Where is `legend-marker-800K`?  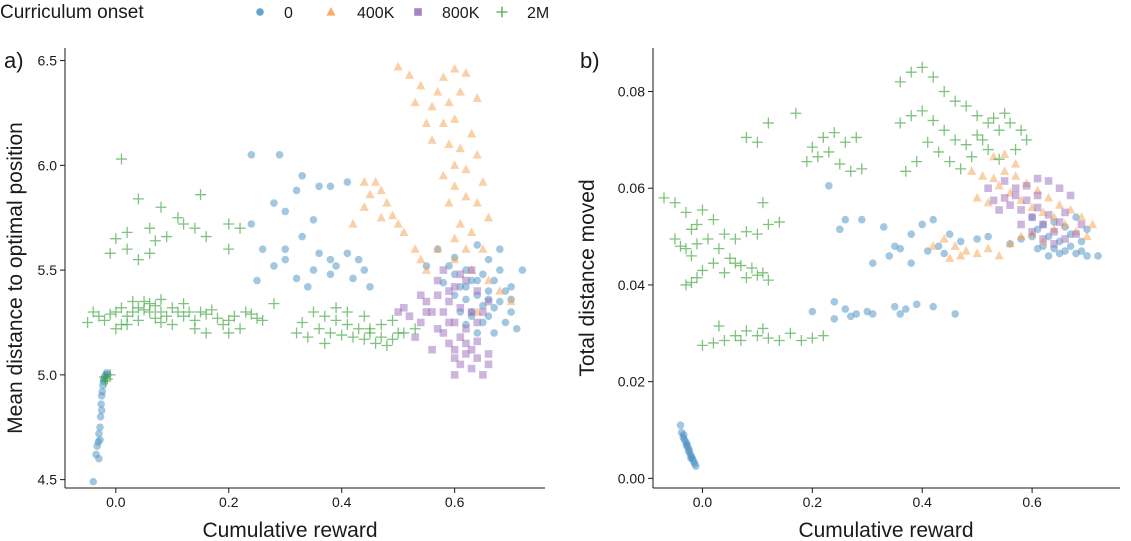 legend-marker-800K is located at coordinates (418, 12).